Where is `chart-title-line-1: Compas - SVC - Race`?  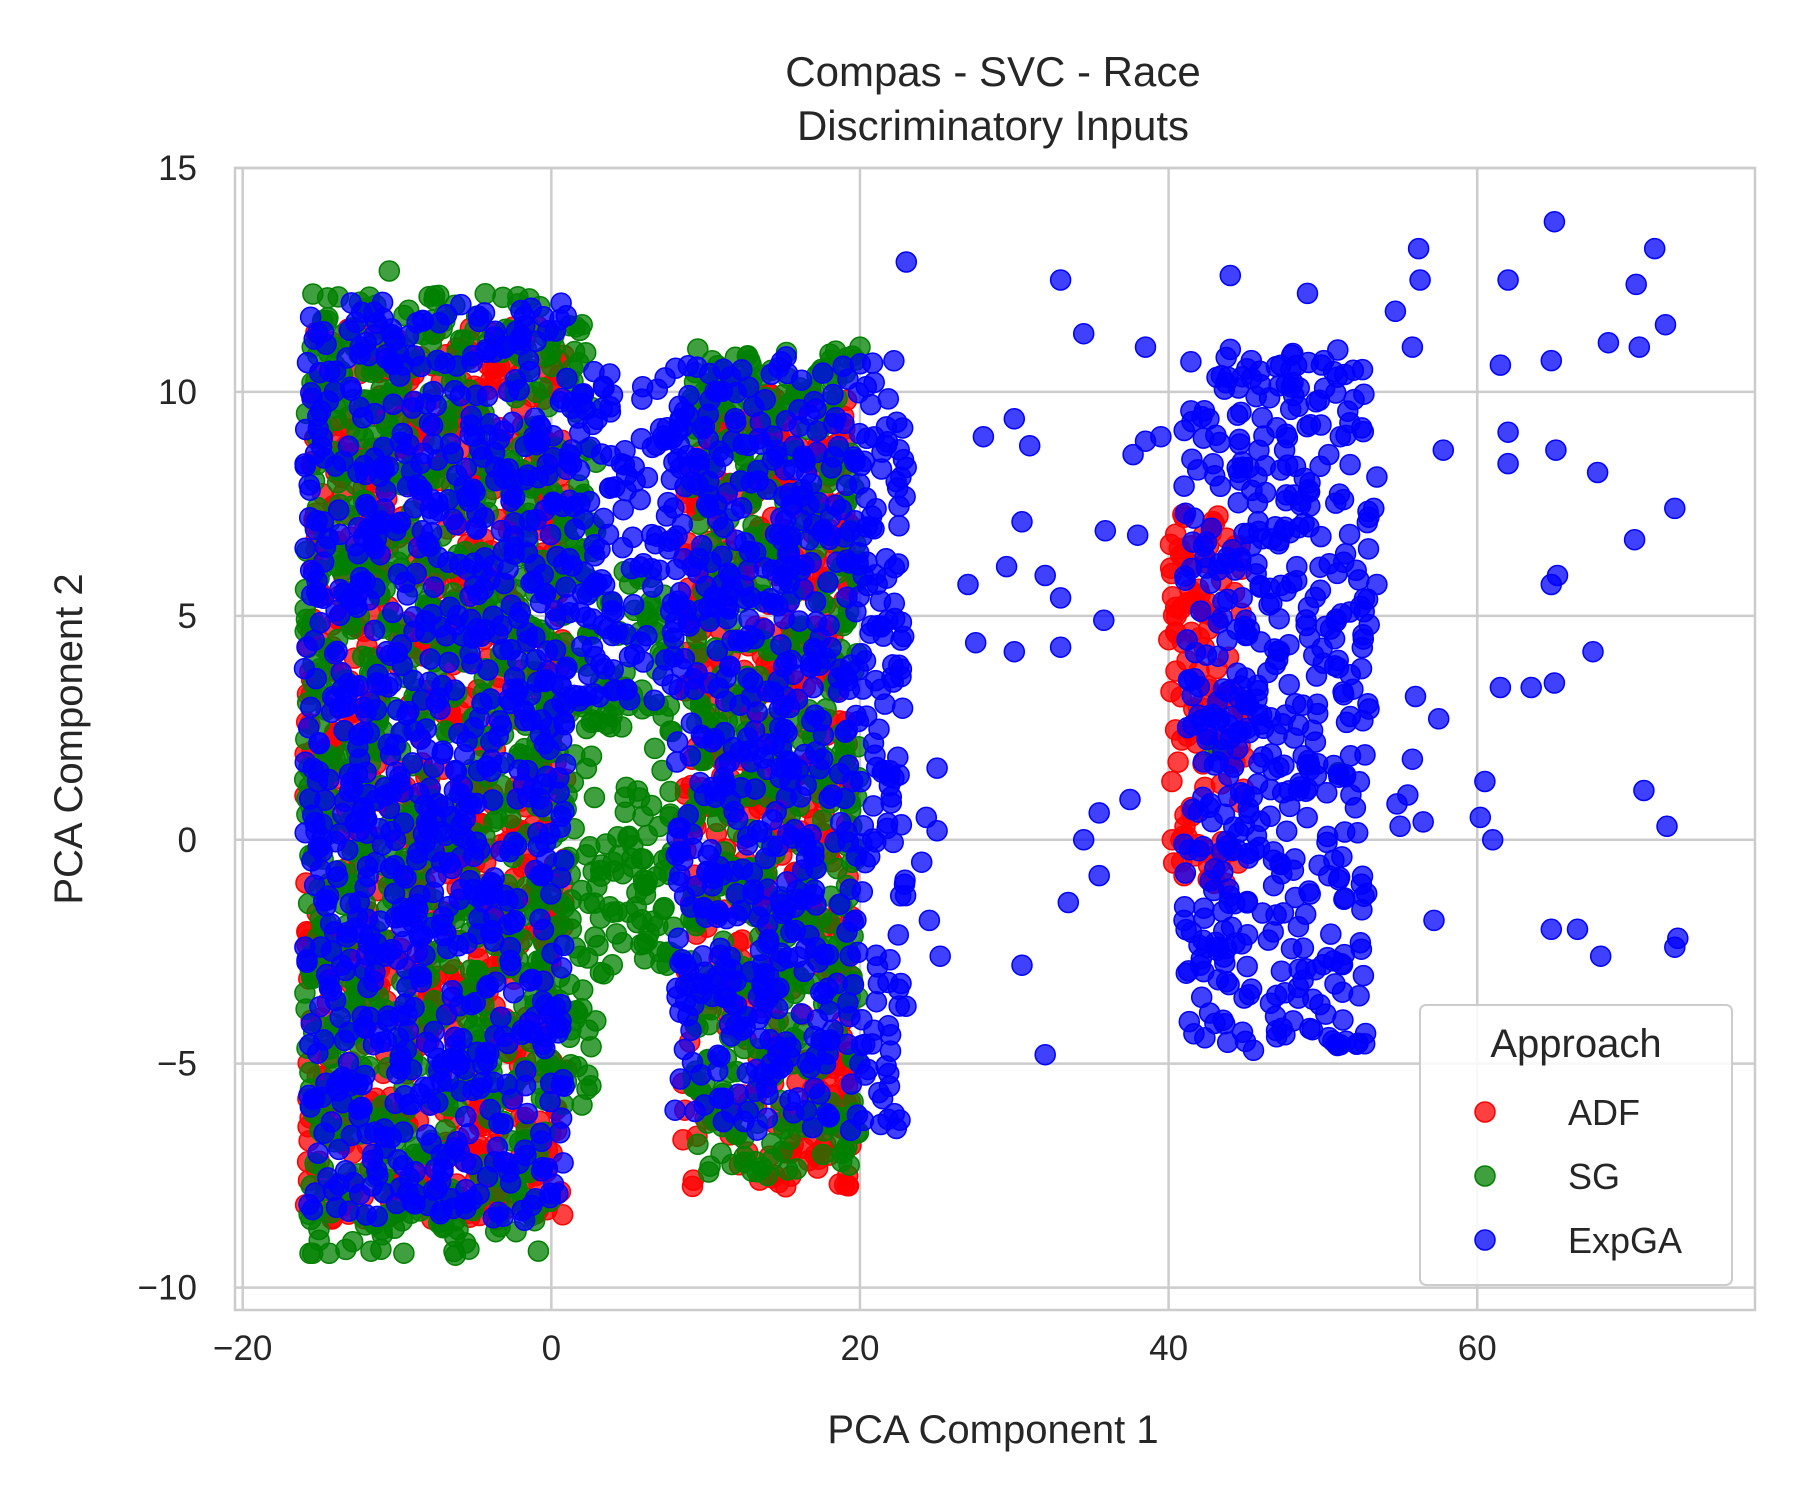
chart-title-line-1: Compas - SVC - Race is located at coordinates (992, 71).